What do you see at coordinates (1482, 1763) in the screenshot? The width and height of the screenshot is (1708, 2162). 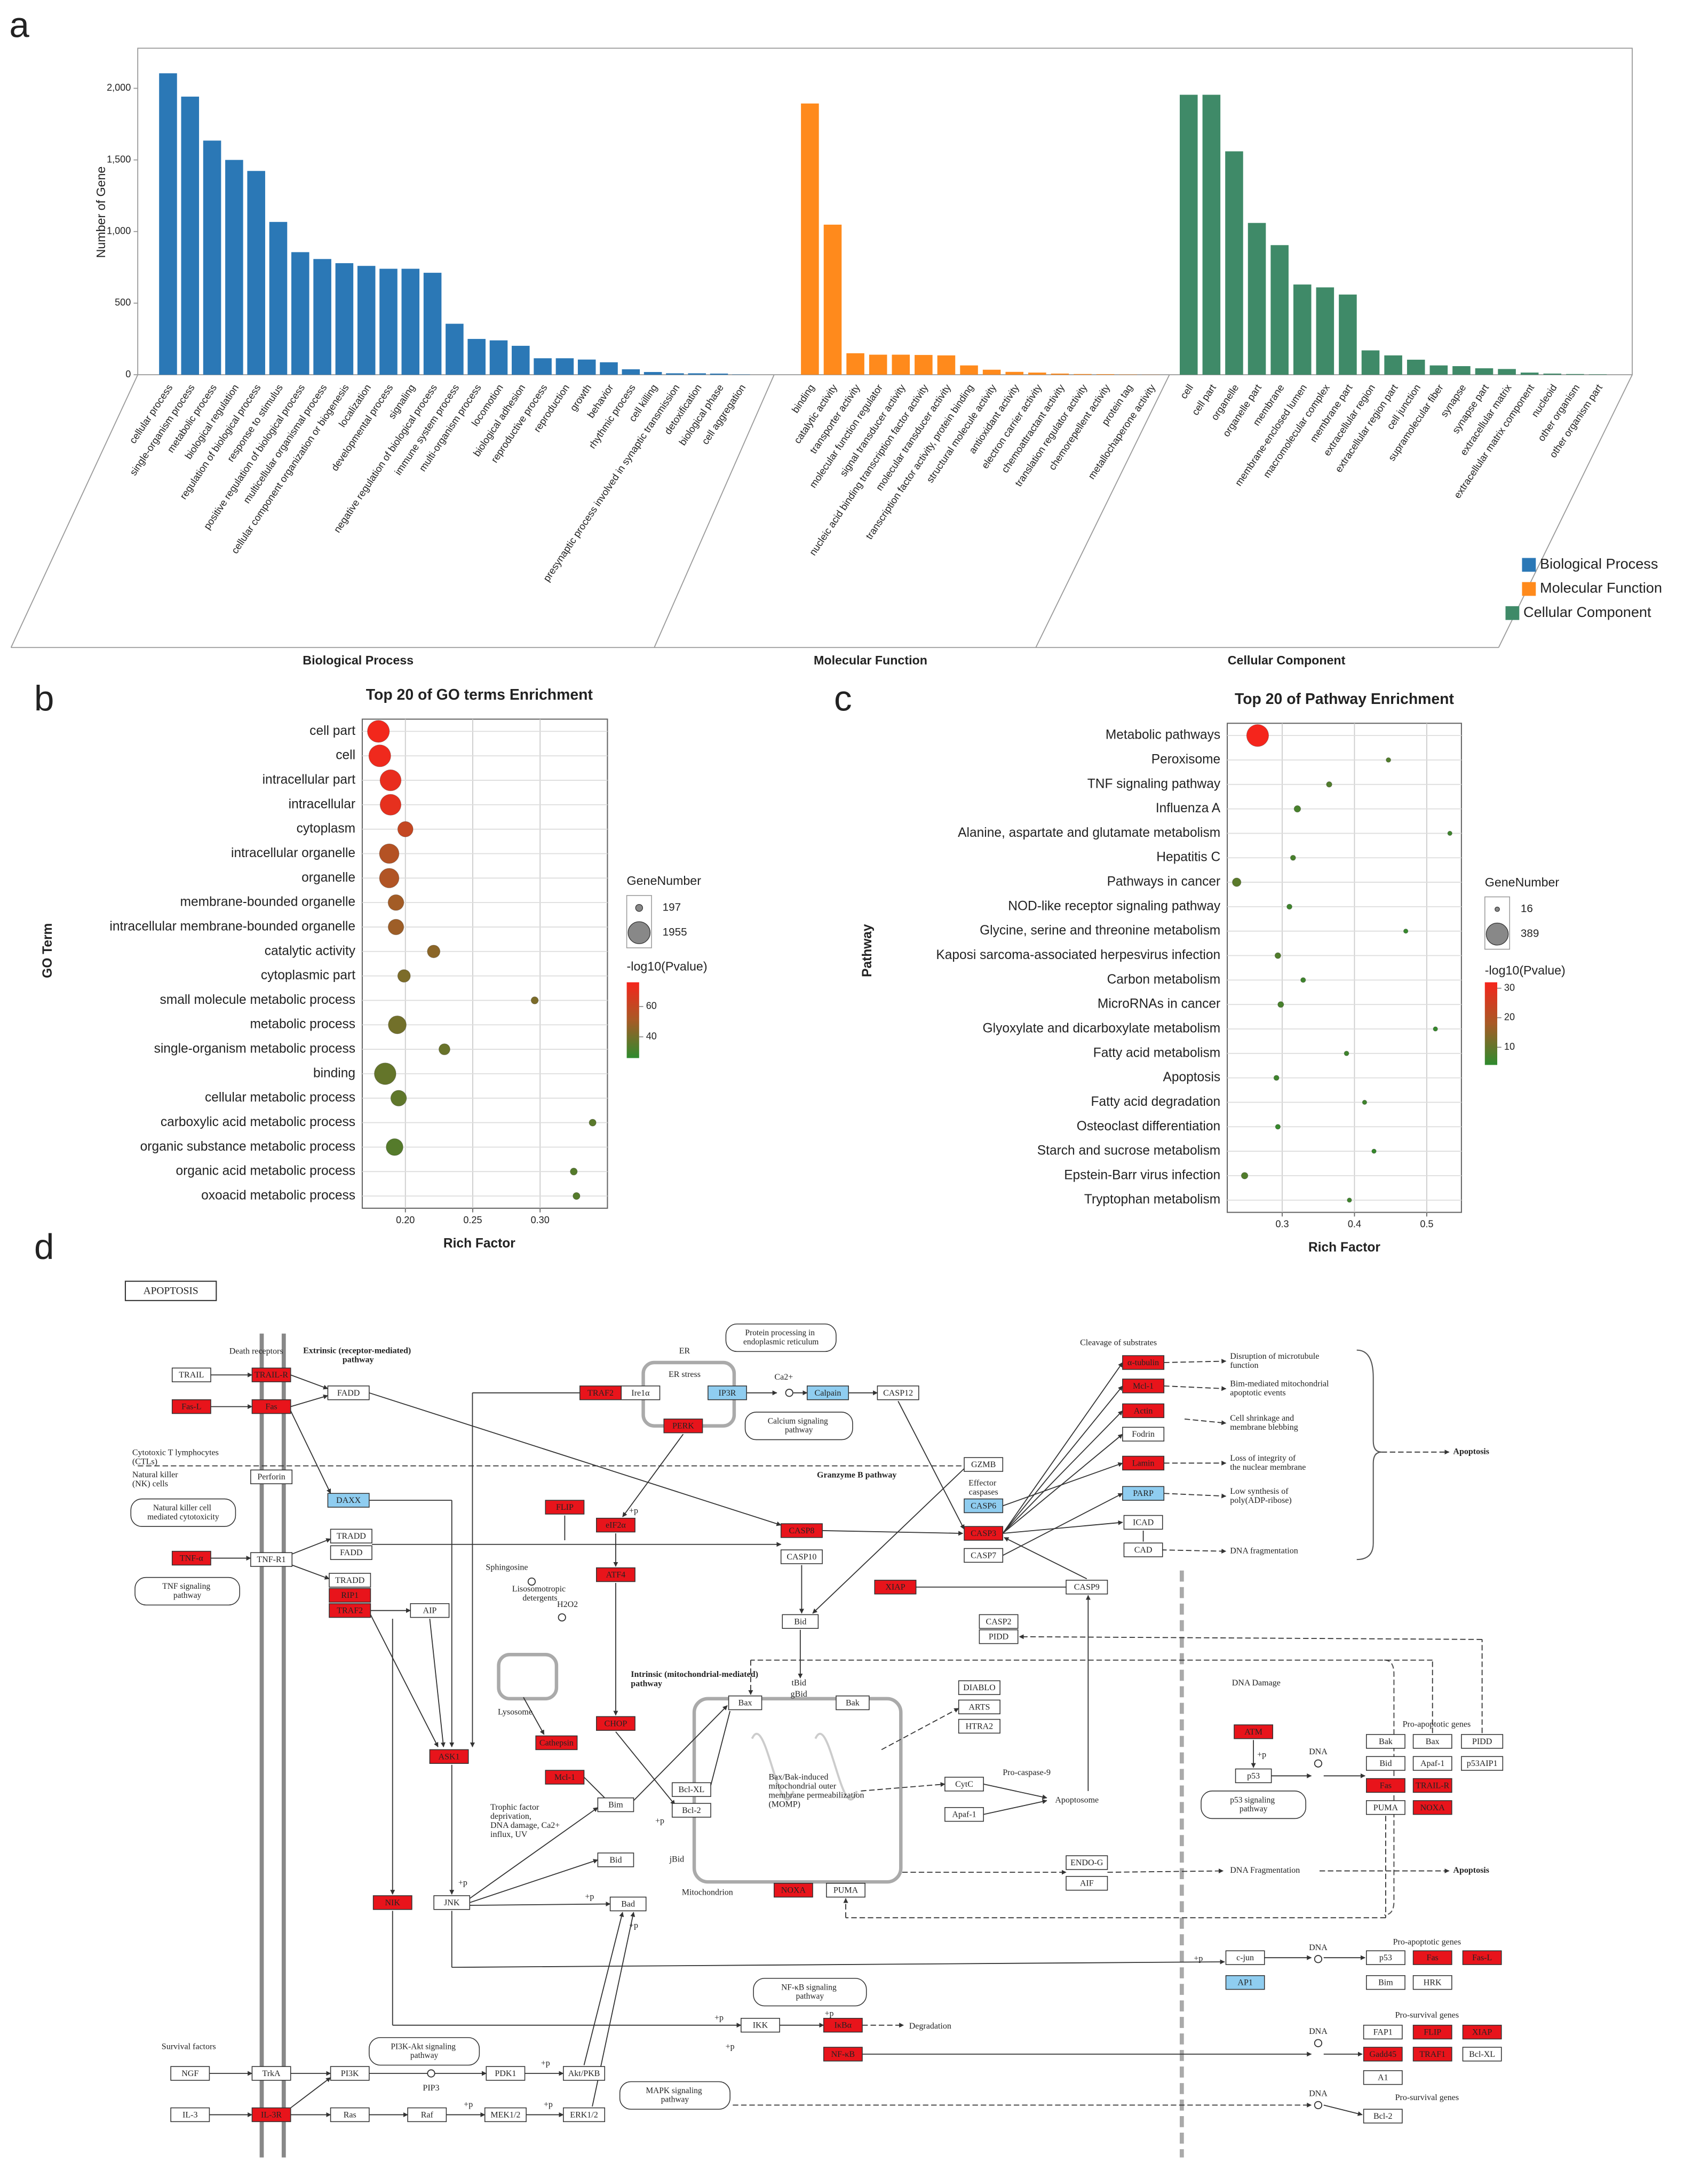 I see `gene-label: p53AIP1` at bounding box center [1482, 1763].